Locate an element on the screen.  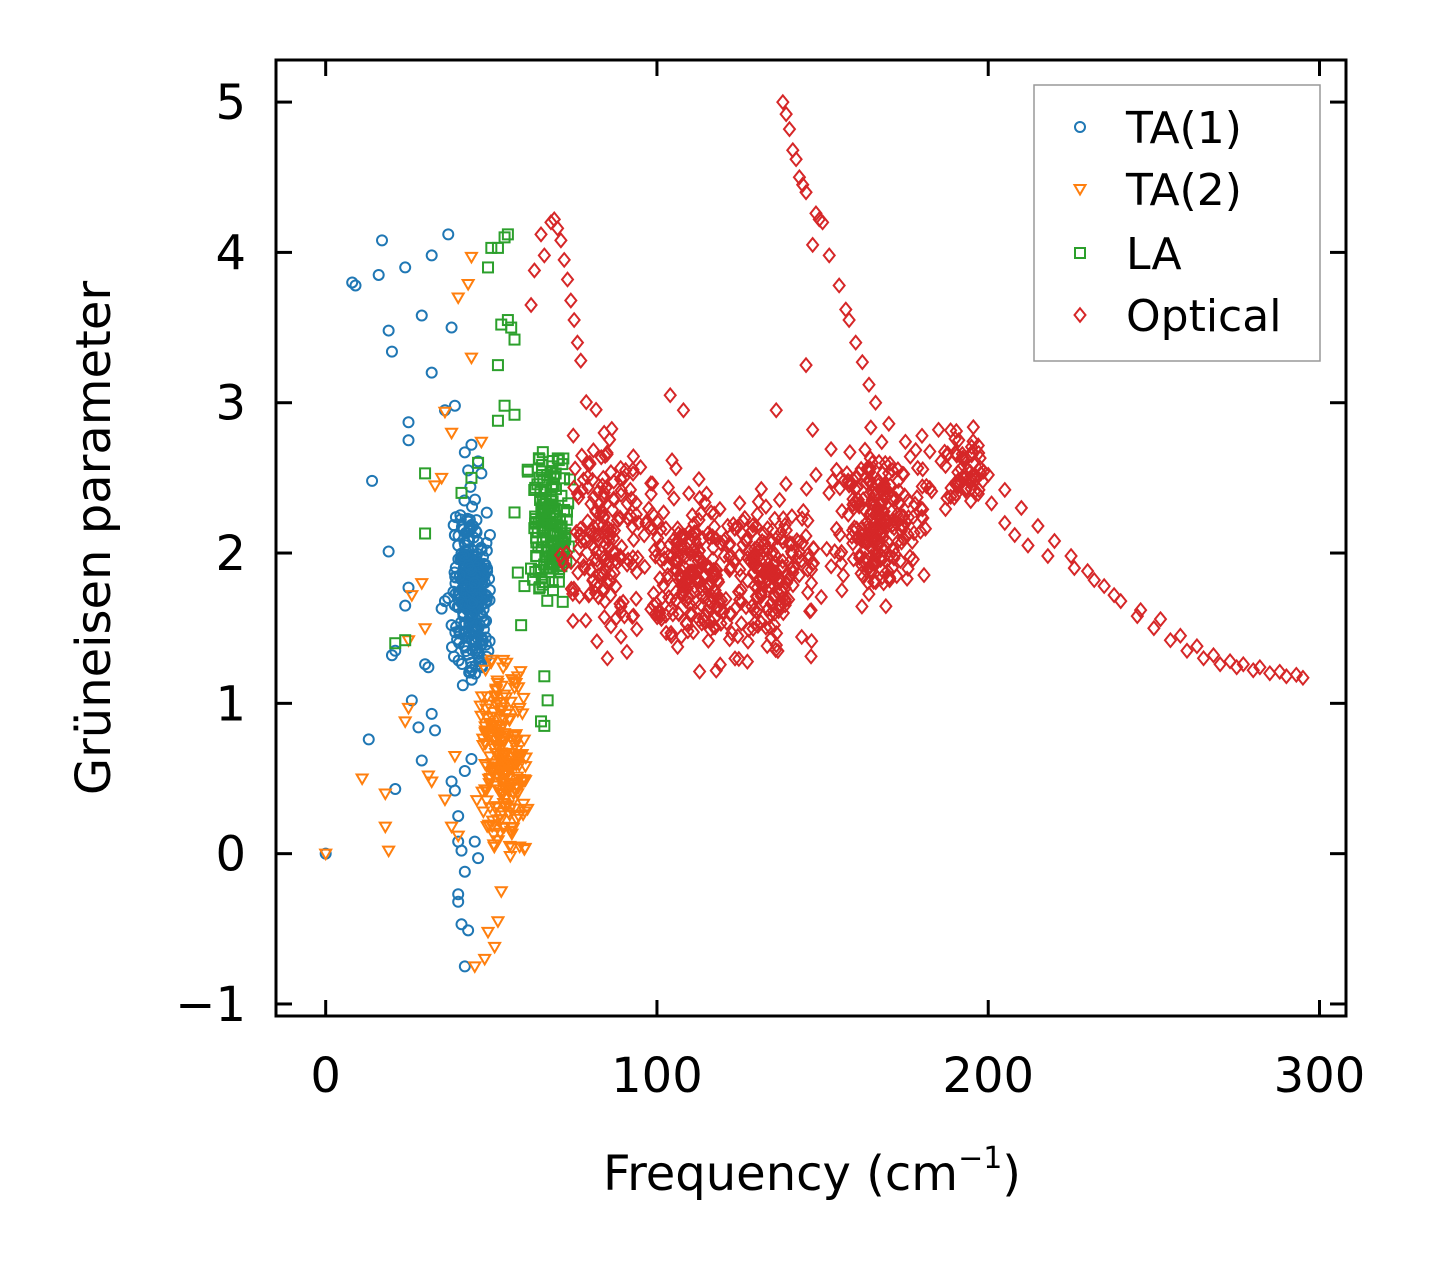
legend-item-Optical: Optical is located at coordinates (1177, 316).